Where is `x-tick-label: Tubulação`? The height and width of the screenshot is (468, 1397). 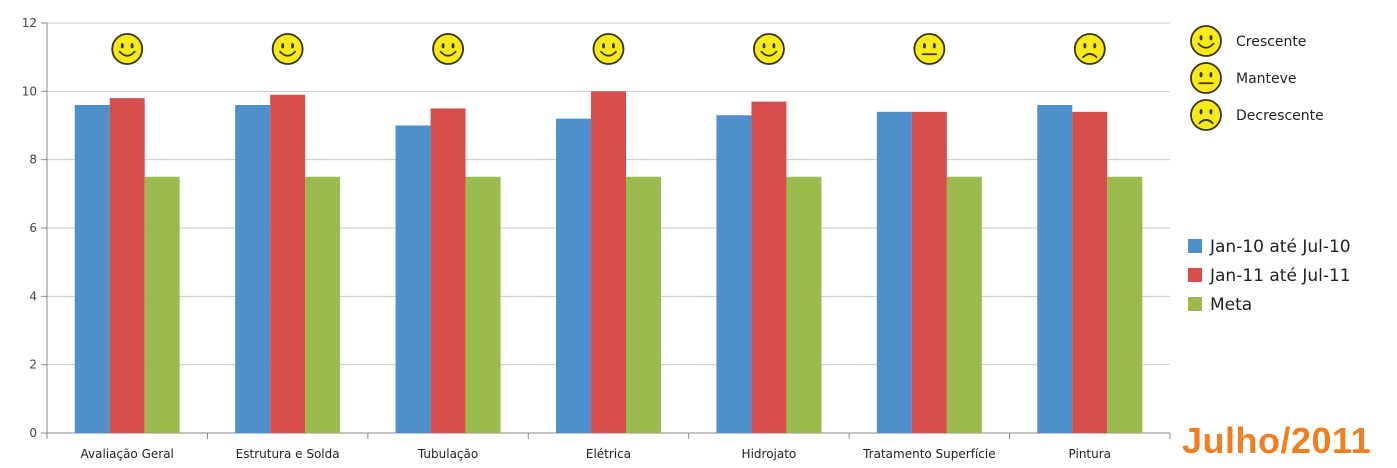
x-tick-label: Tubulação is located at coordinates (447, 454).